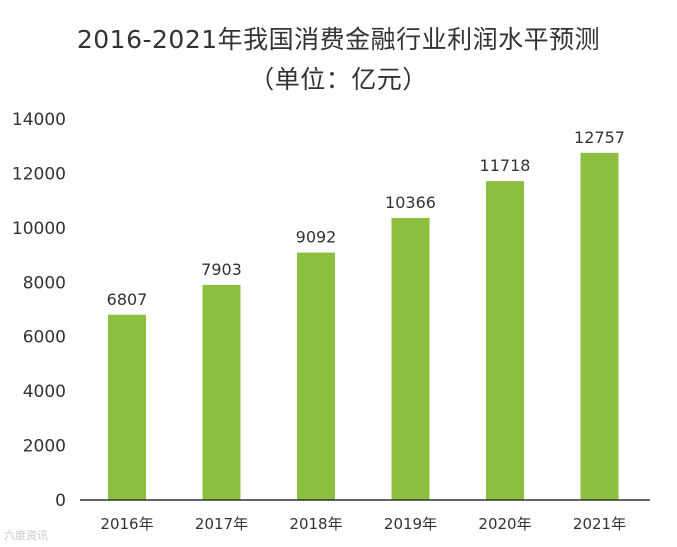 This screenshot has width=677, height=547. Describe the element at coordinates (504, 524) in the screenshot. I see `x-category-label: 2020年` at that location.